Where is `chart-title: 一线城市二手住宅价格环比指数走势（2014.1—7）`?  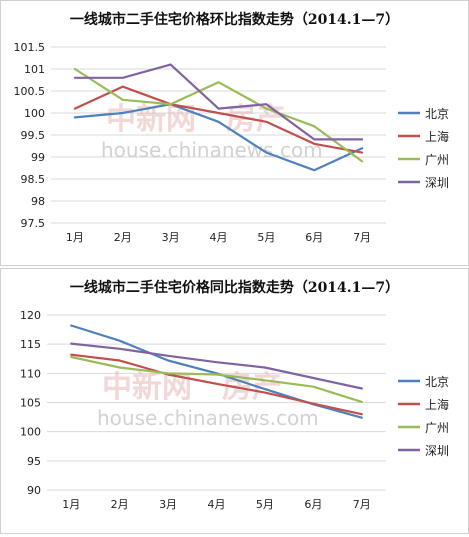
chart-title: 一线城市二手住宅价格环比指数走势（2014.1—7） is located at coordinates (234, 20).